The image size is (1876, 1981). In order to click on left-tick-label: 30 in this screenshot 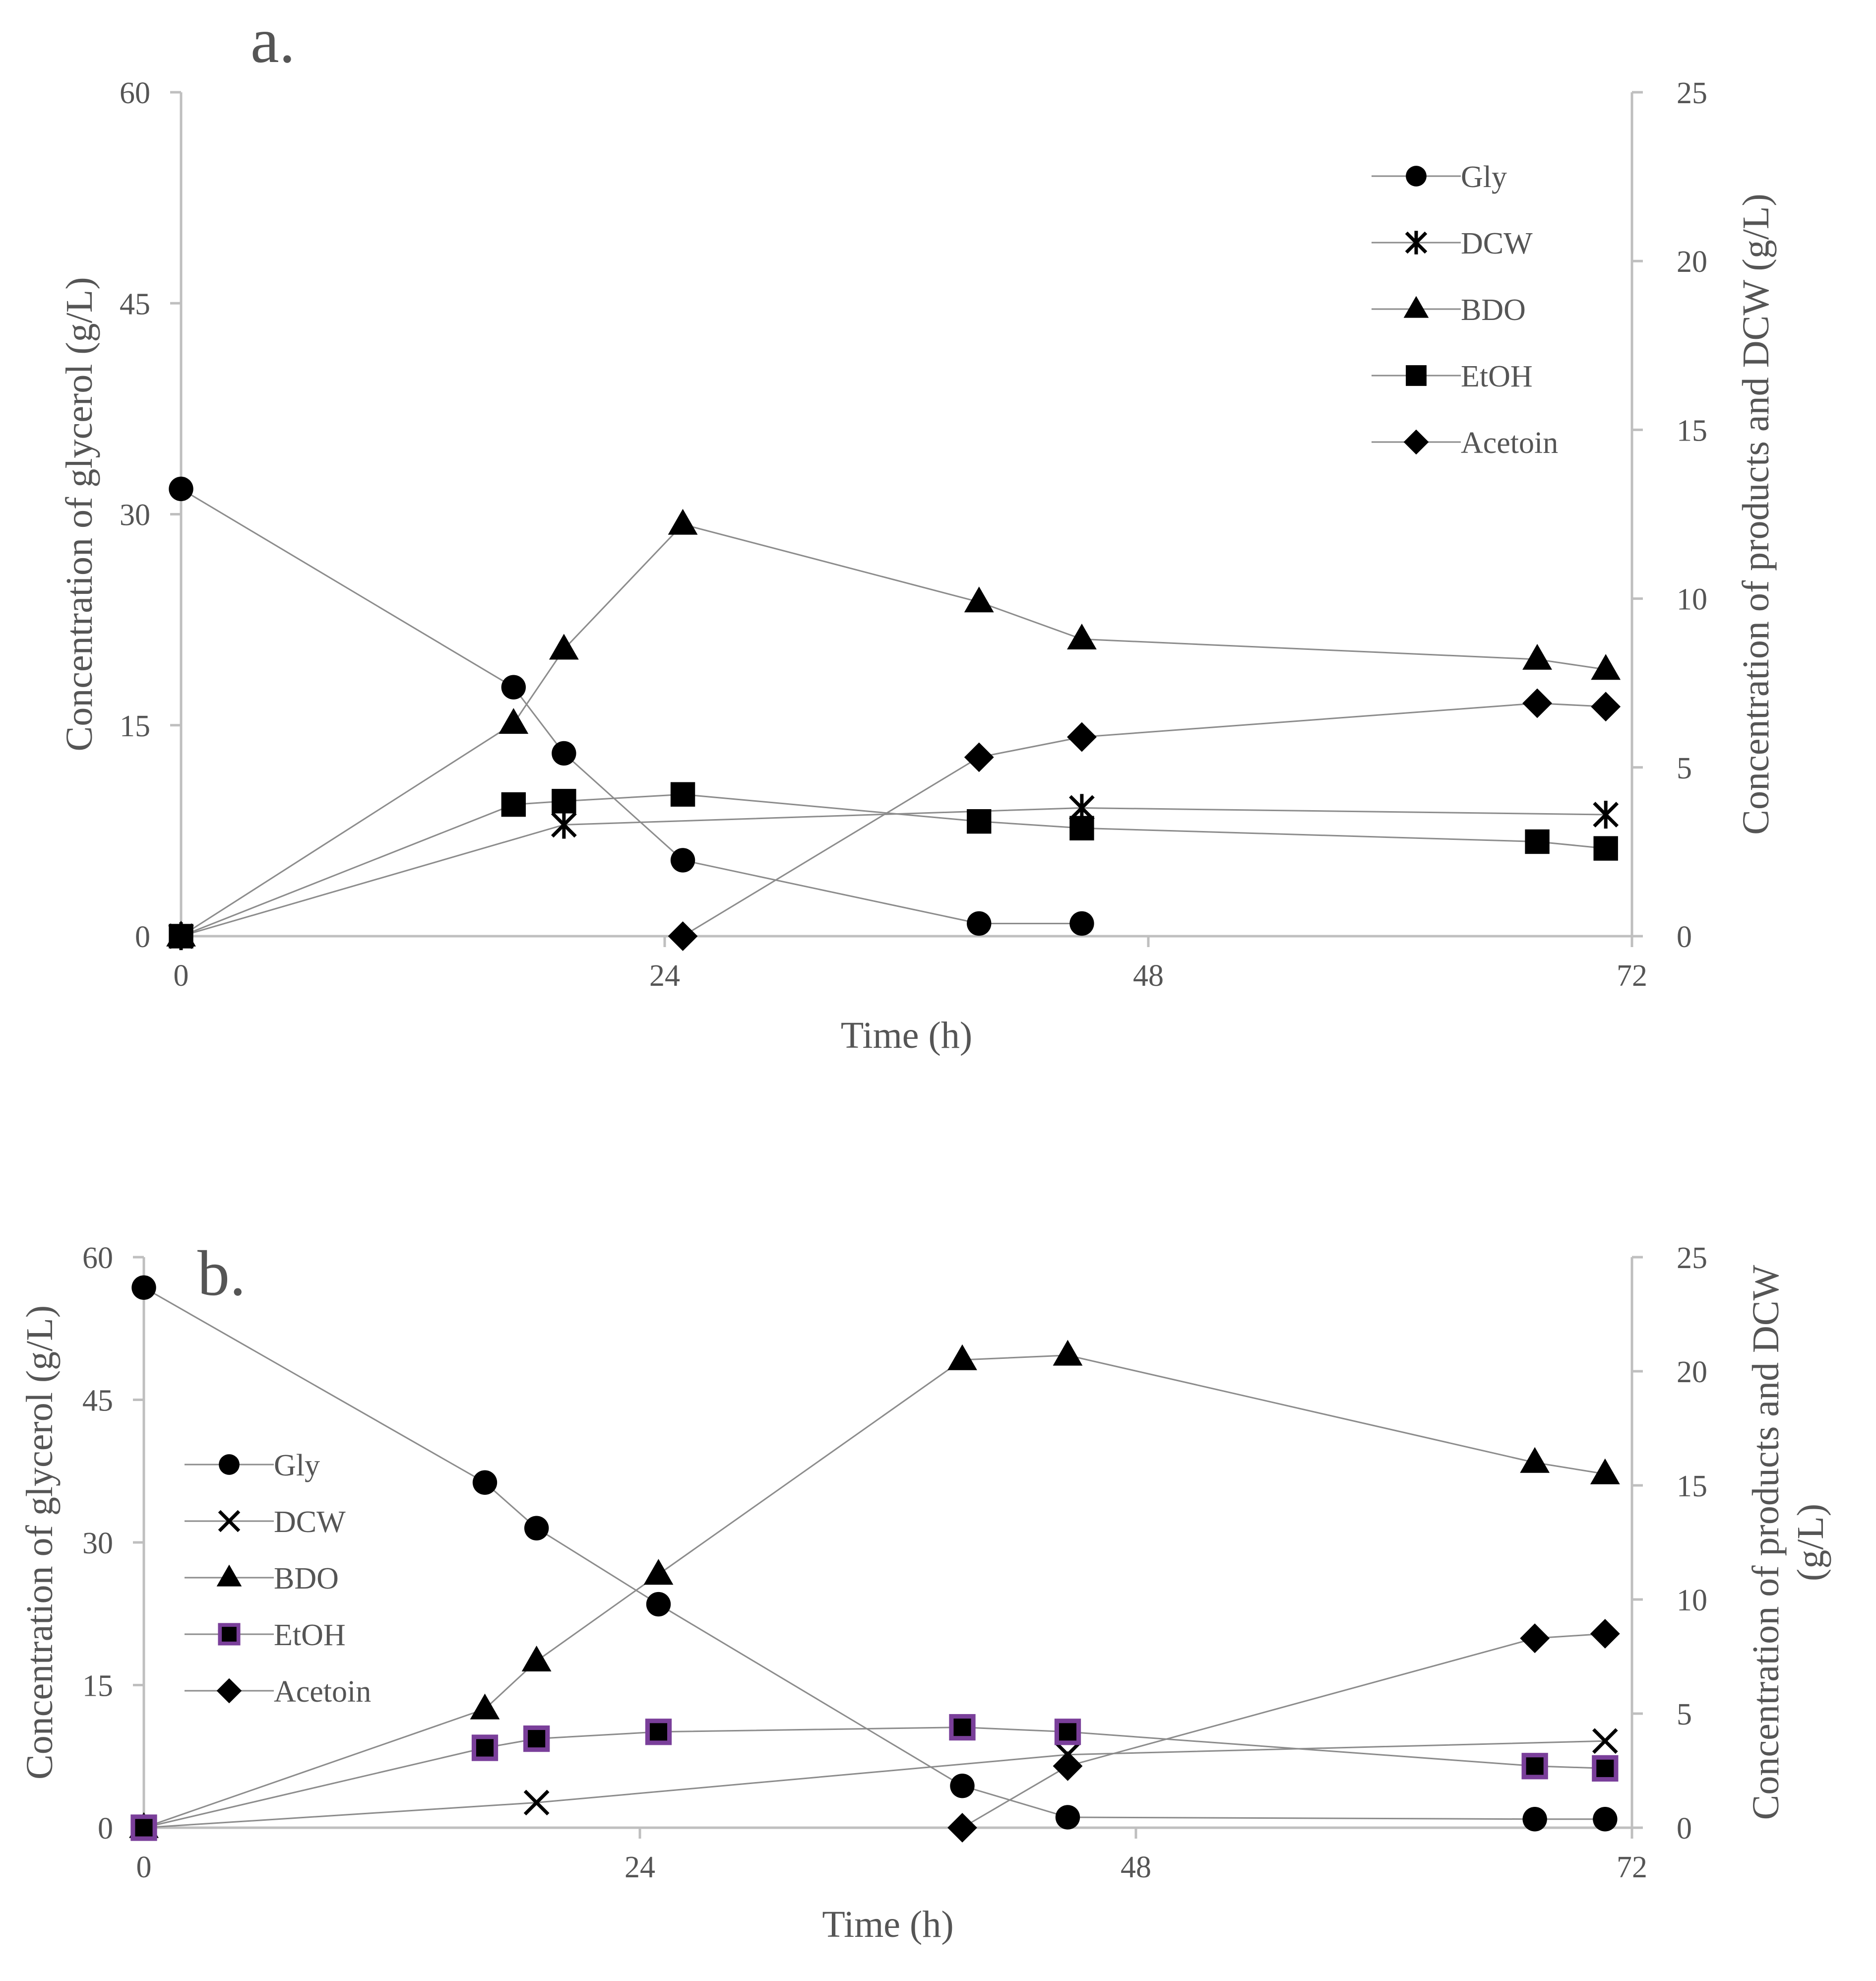, I will do `click(97, 1543)`.